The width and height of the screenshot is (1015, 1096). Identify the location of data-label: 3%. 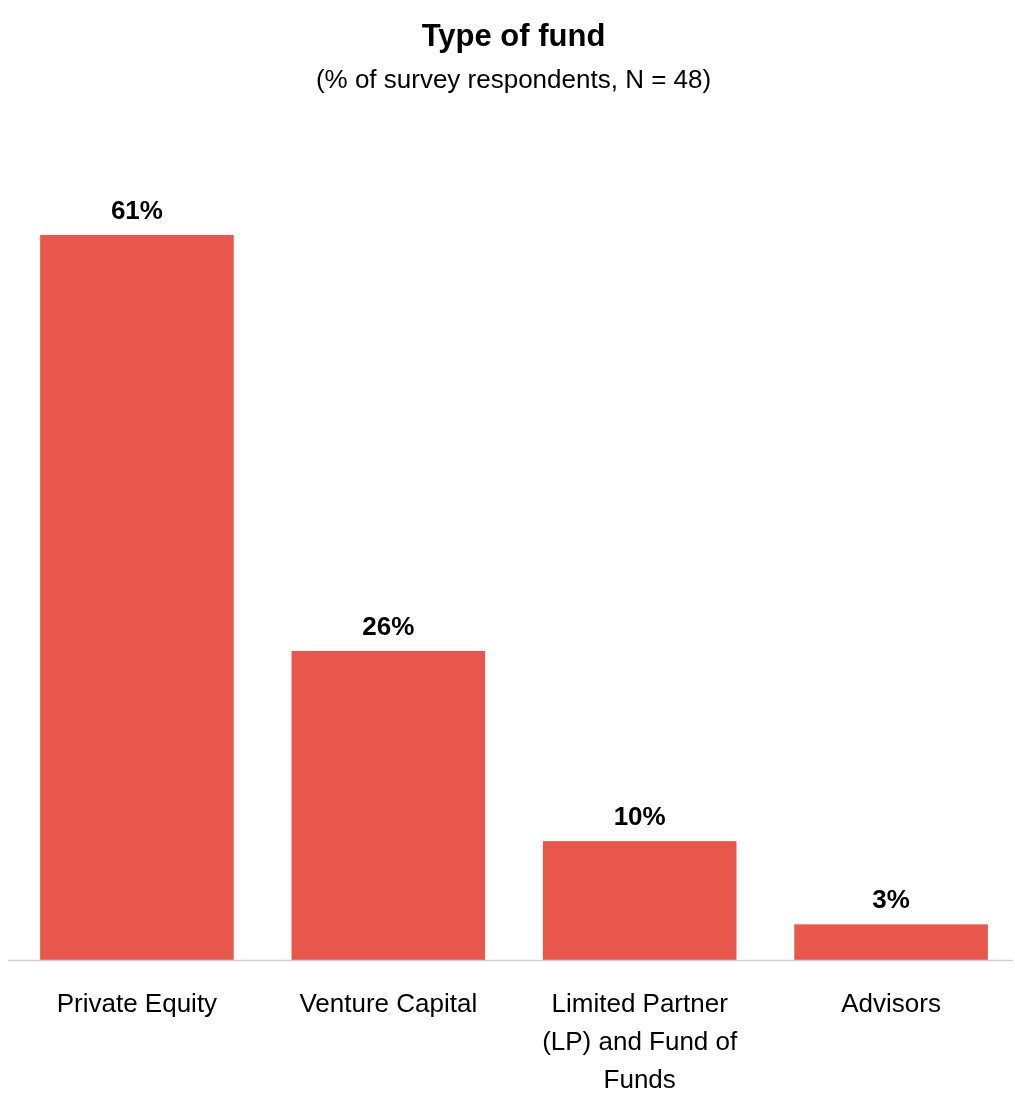
(891, 899).